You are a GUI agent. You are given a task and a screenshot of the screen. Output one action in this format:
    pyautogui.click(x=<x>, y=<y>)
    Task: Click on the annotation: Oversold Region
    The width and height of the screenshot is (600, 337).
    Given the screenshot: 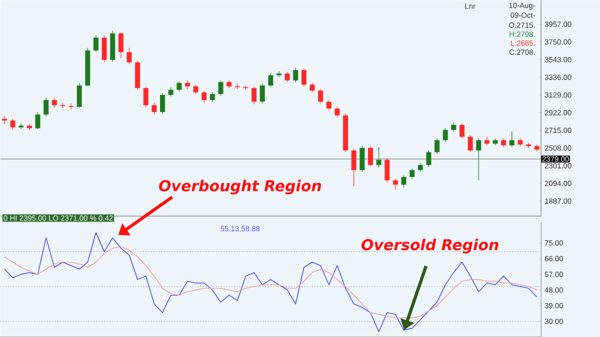 What is the action you would take?
    pyautogui.click(x=430, y=246)
    